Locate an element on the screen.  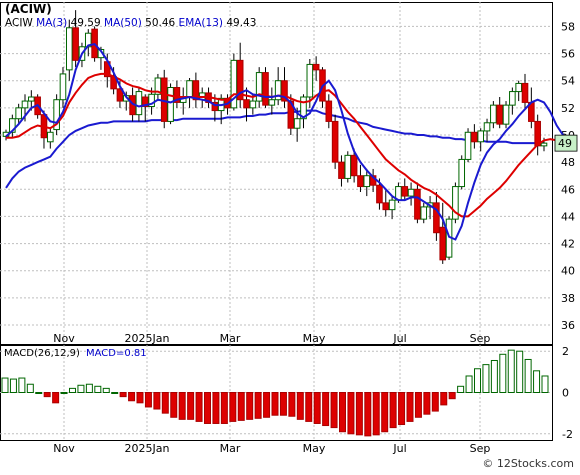
legend-item: EMA(13) is located at coordinates (199, 23).